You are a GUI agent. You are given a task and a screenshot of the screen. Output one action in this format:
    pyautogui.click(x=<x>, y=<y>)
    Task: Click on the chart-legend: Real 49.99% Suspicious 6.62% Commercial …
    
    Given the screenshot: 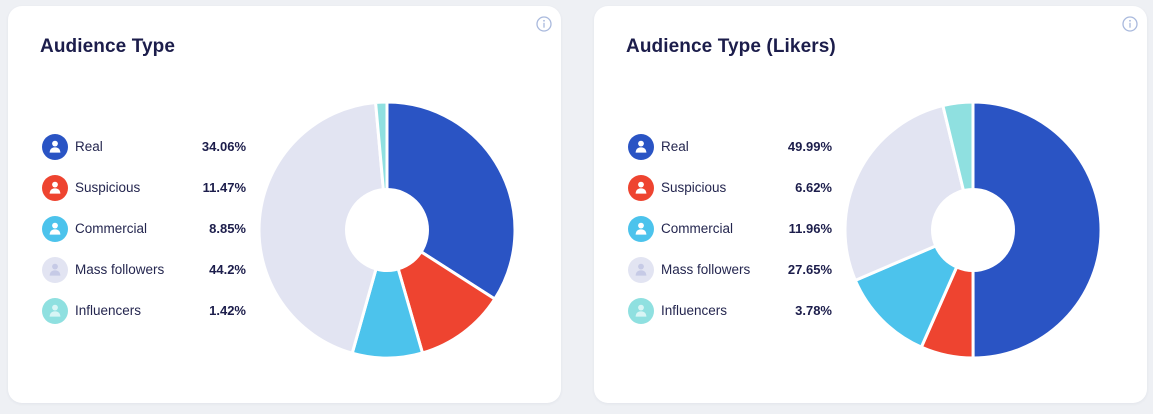 What is the action you would take?
    pyautogui.click(x=729, y=234)
    